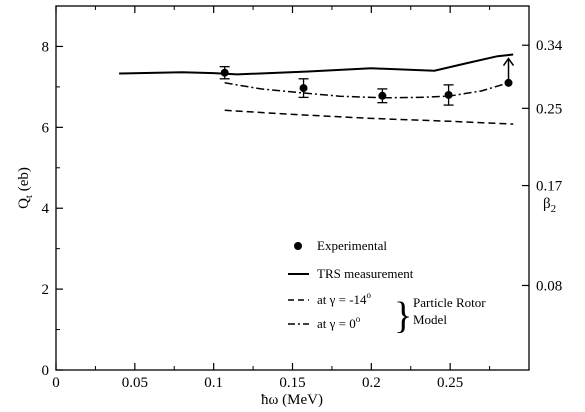 Image resolution: width=585 pixels, height=412 pixels. What do you see at coordinates (135, 383) in the screenshot?
I see `x-tick-label: 0.05` at bounding box center [135, 383].